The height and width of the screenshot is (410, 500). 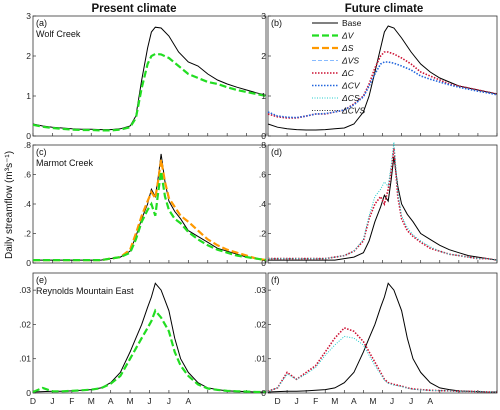 I want to click on series-line-delta-cs, so click(x=383, y=201).